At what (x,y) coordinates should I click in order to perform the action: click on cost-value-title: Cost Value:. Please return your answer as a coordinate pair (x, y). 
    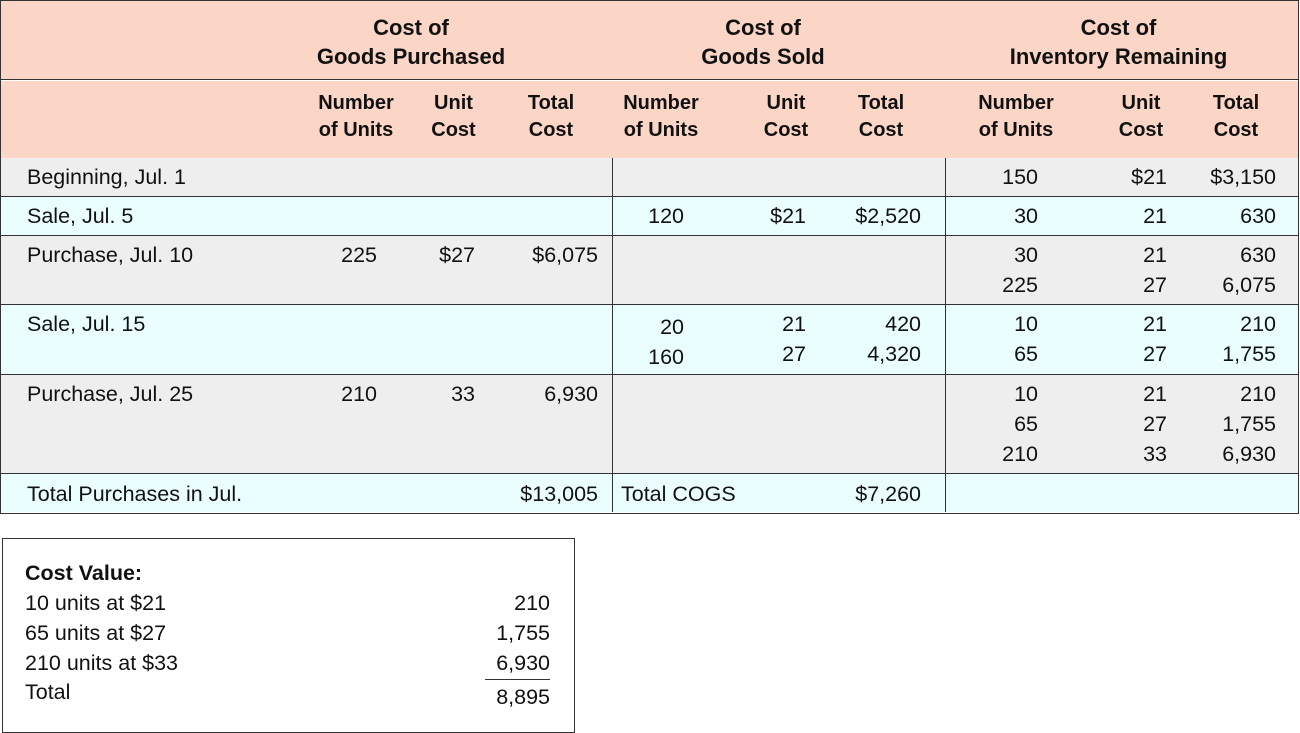
    Looking at the image, I should click on (84, 573).